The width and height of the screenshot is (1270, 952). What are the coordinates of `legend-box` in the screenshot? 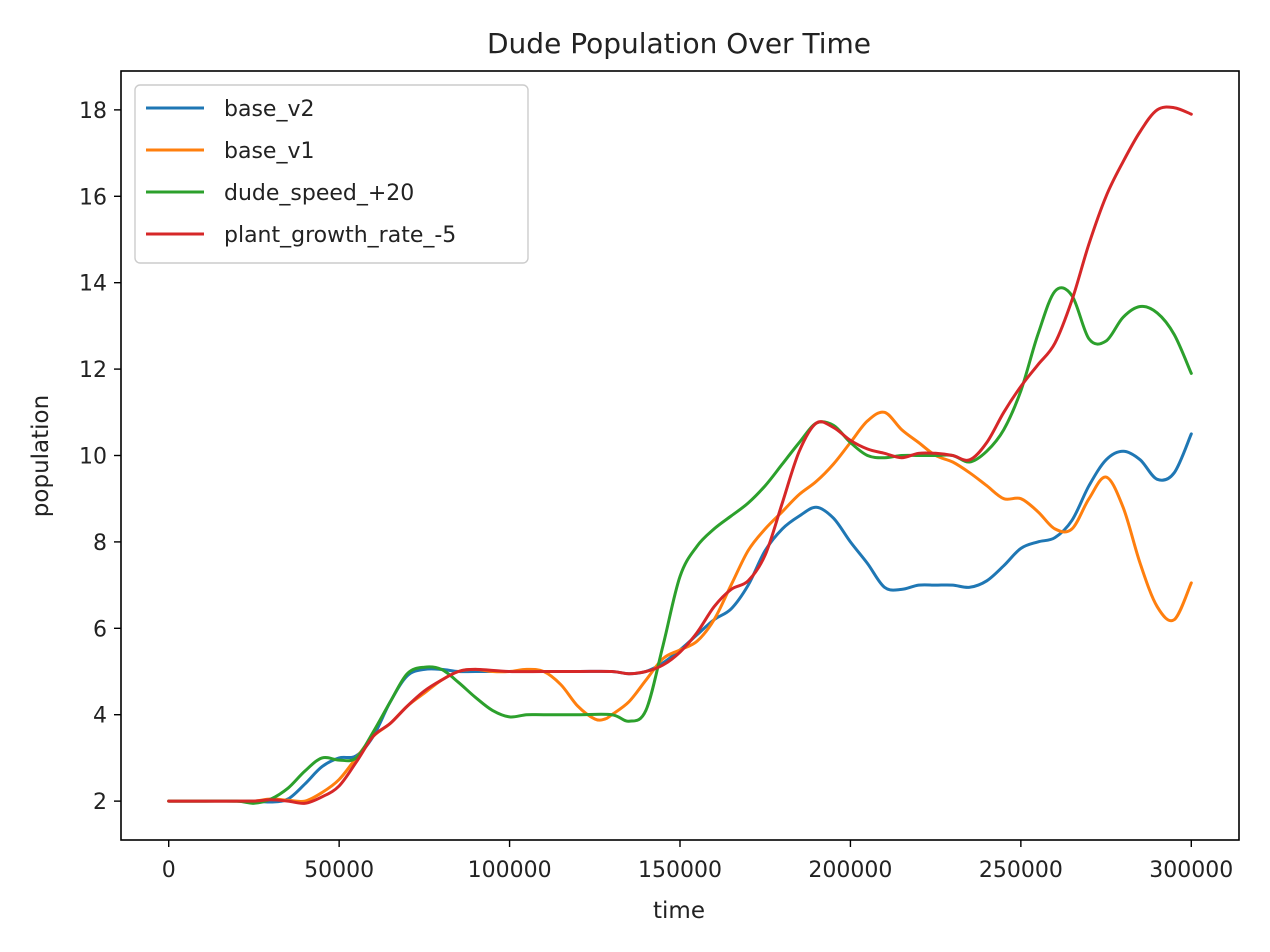 It's located at (331, 174).